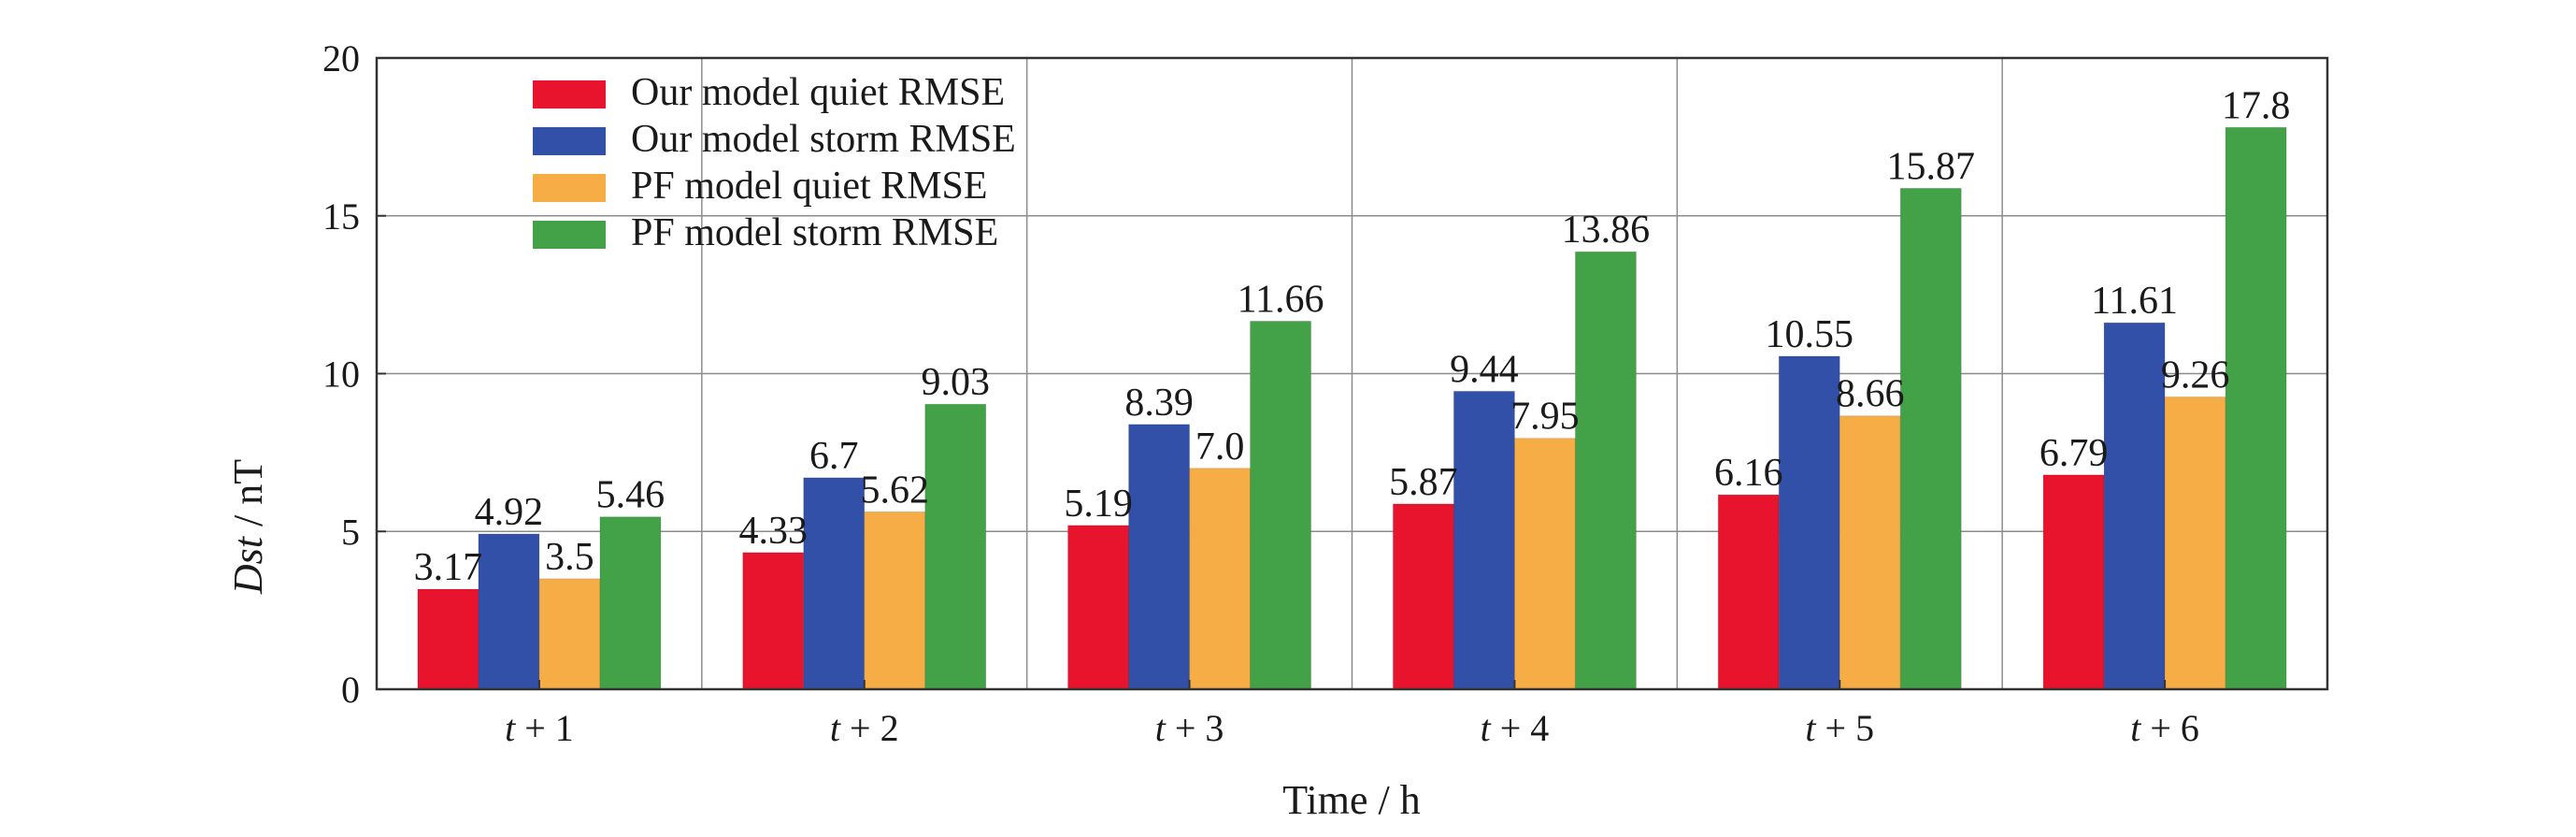 The height and width of the screenshot is (837, 2576). I want to click on y-axis-title-unit: / nT, so click(248, 498).